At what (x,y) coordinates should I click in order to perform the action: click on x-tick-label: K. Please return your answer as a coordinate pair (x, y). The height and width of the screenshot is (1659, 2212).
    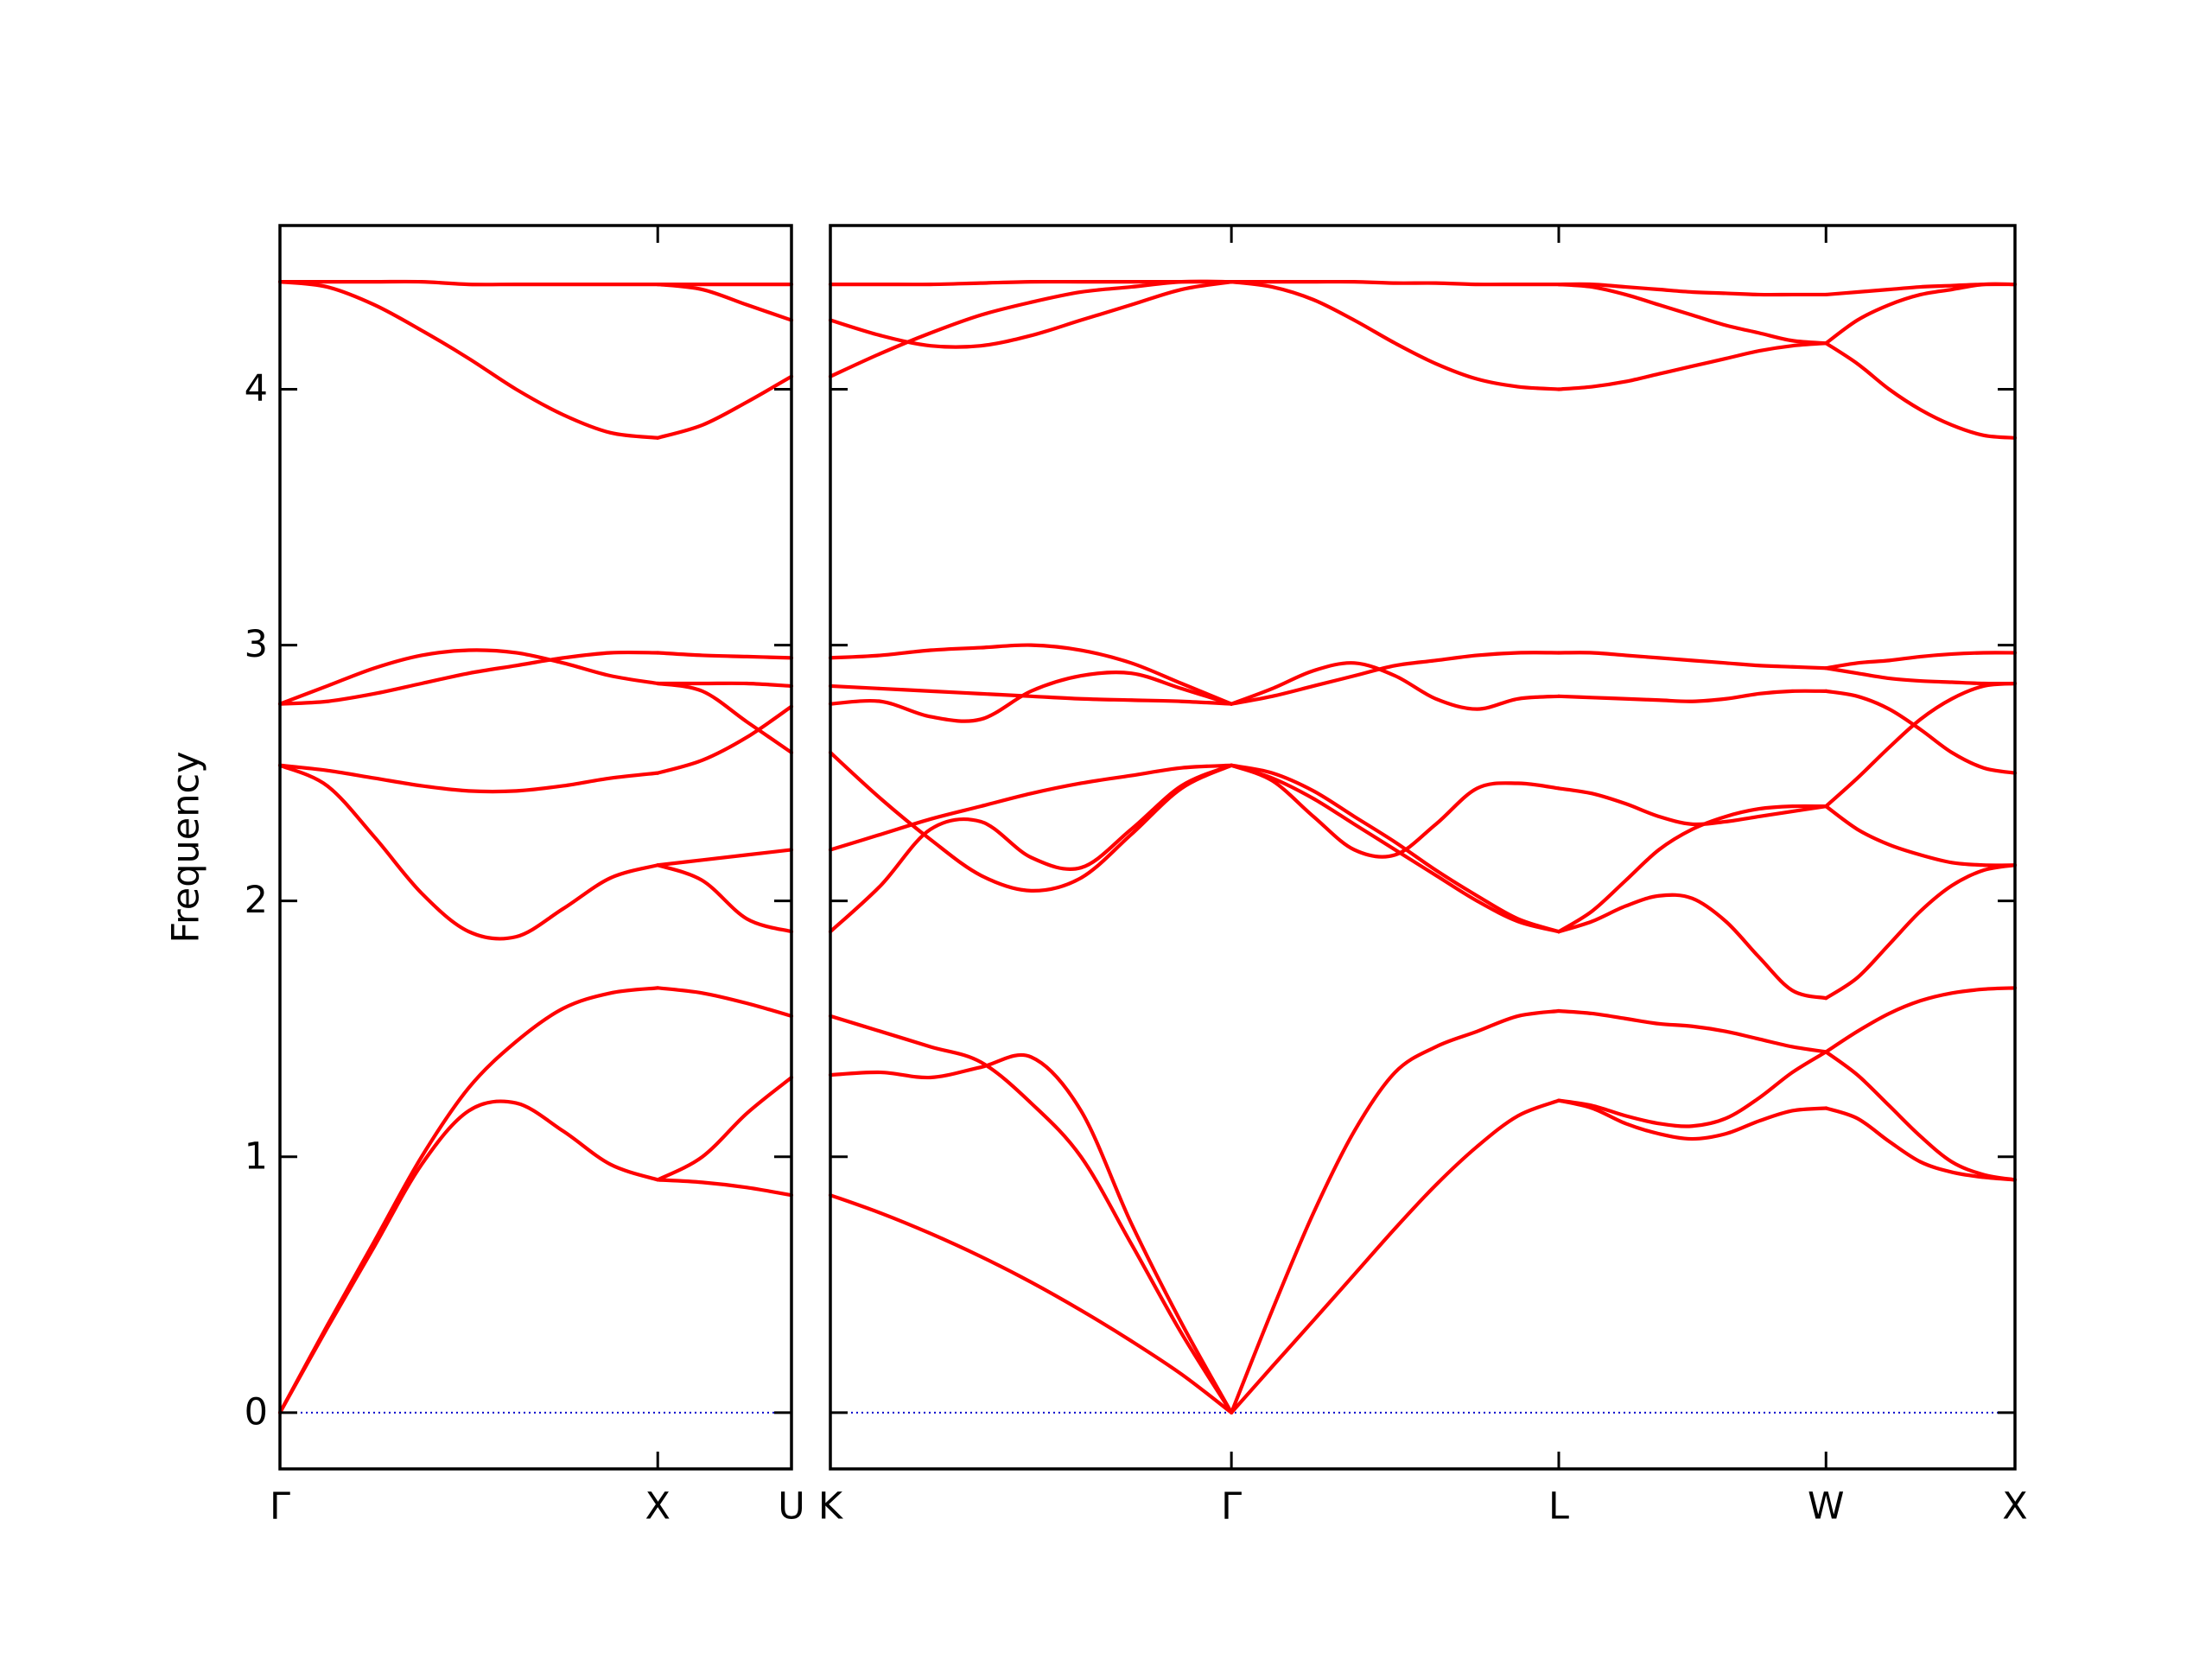
    Looking at the image, I should click on (831, 1507).